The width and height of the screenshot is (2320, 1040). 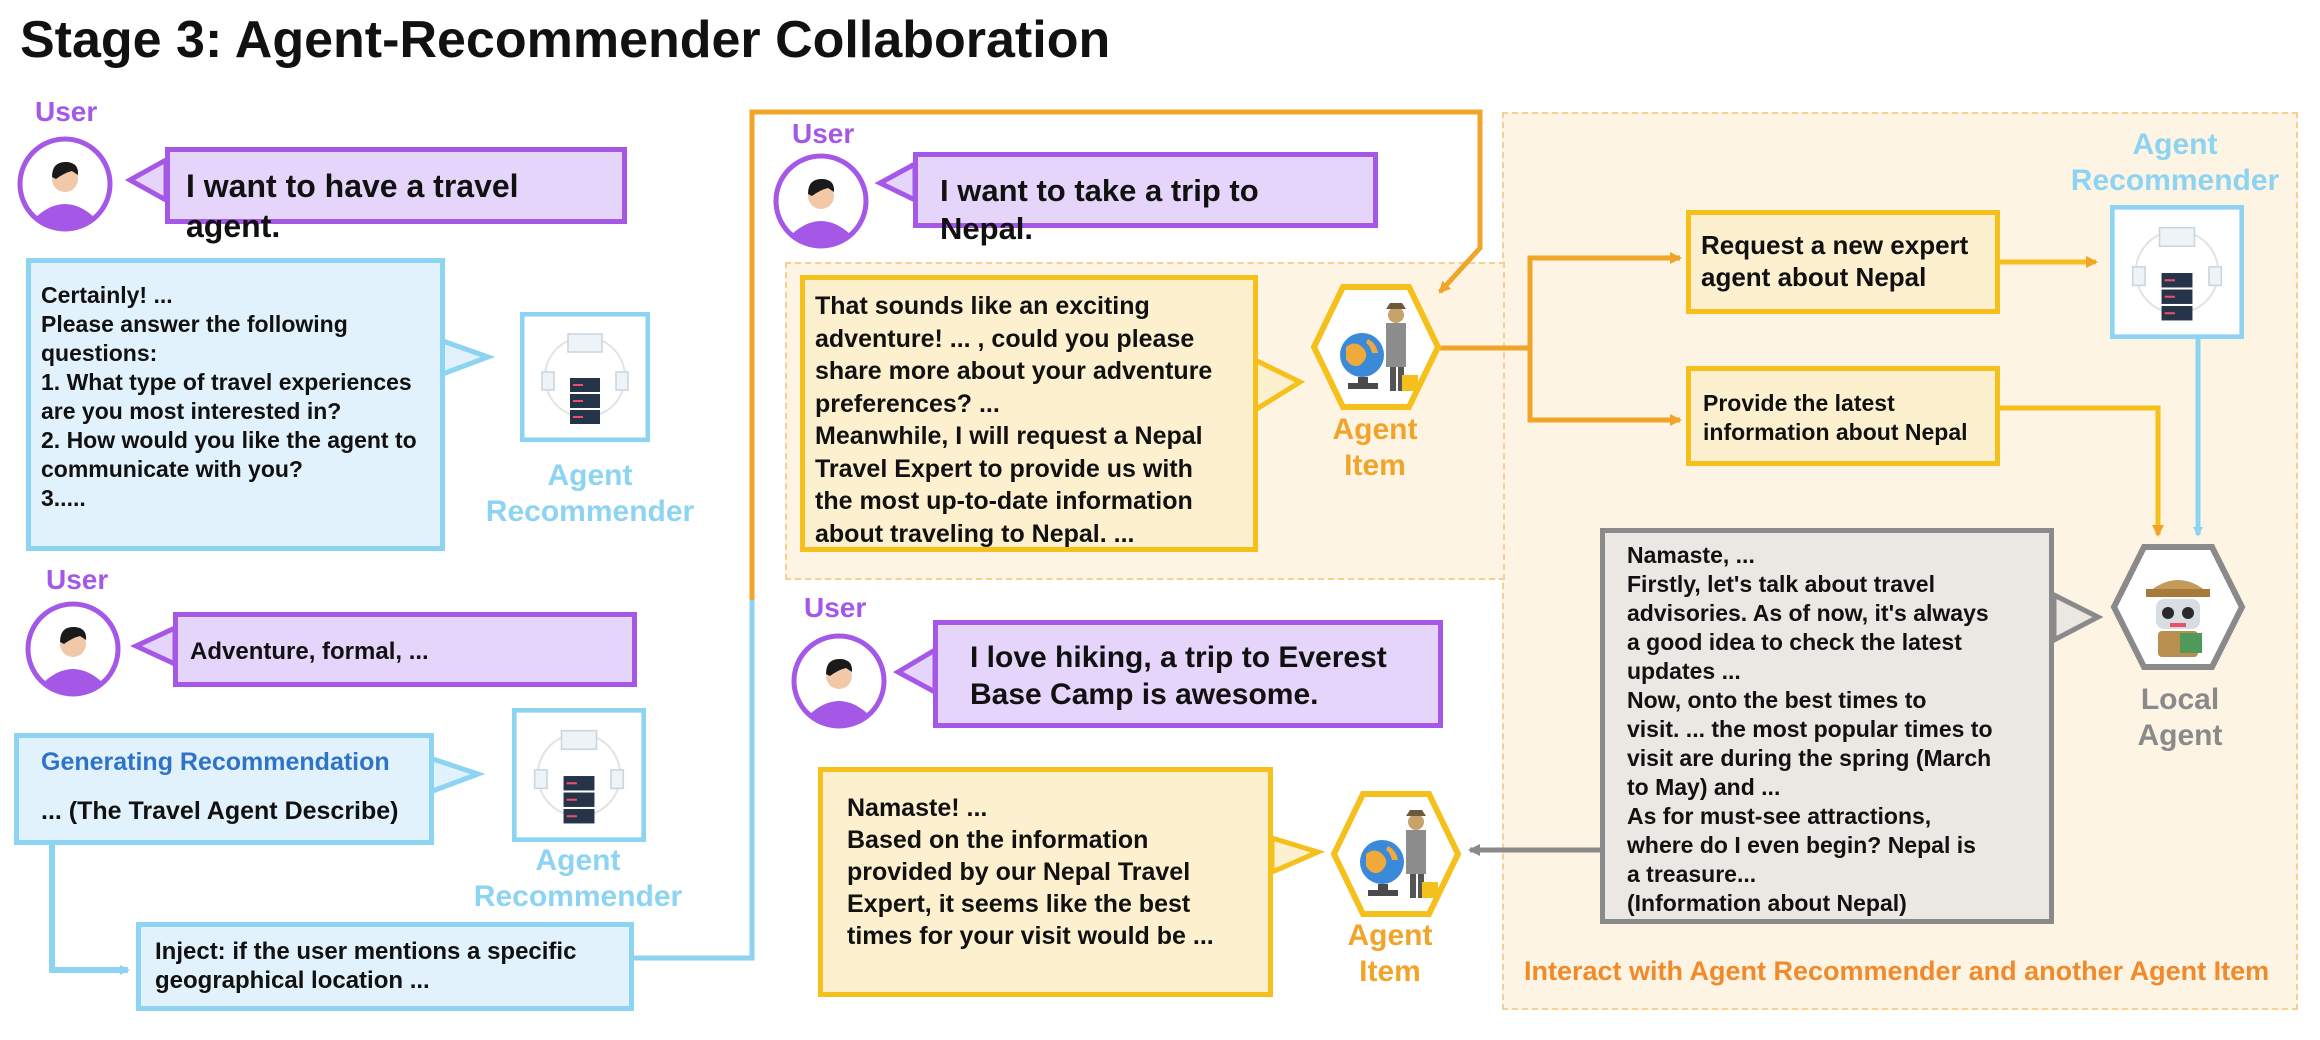 I want to click on request-expert-box: Request a new expert agent about Nepal, so click(x=1843, y=262).